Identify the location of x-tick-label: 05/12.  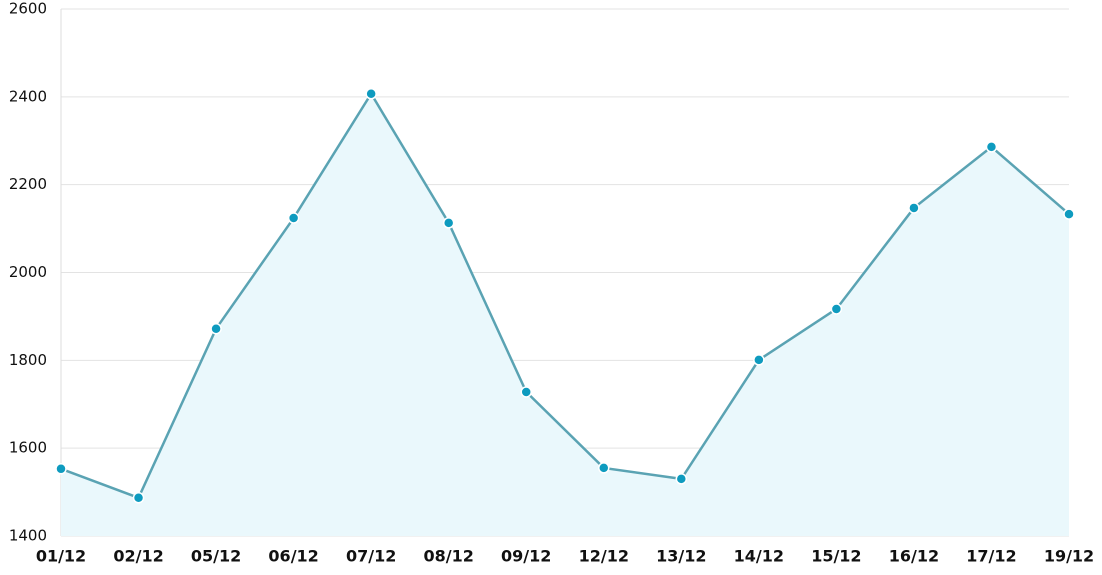
(216, 556).